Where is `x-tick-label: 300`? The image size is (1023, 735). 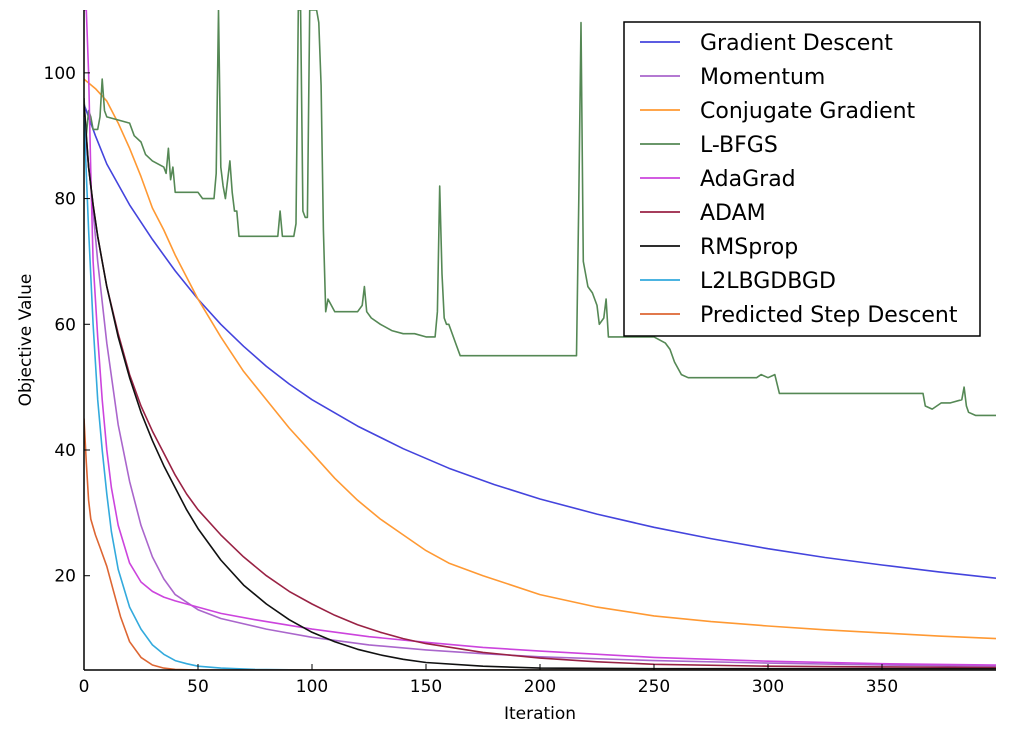 x-tick-label: 300 is located at coordinates (768, 687).